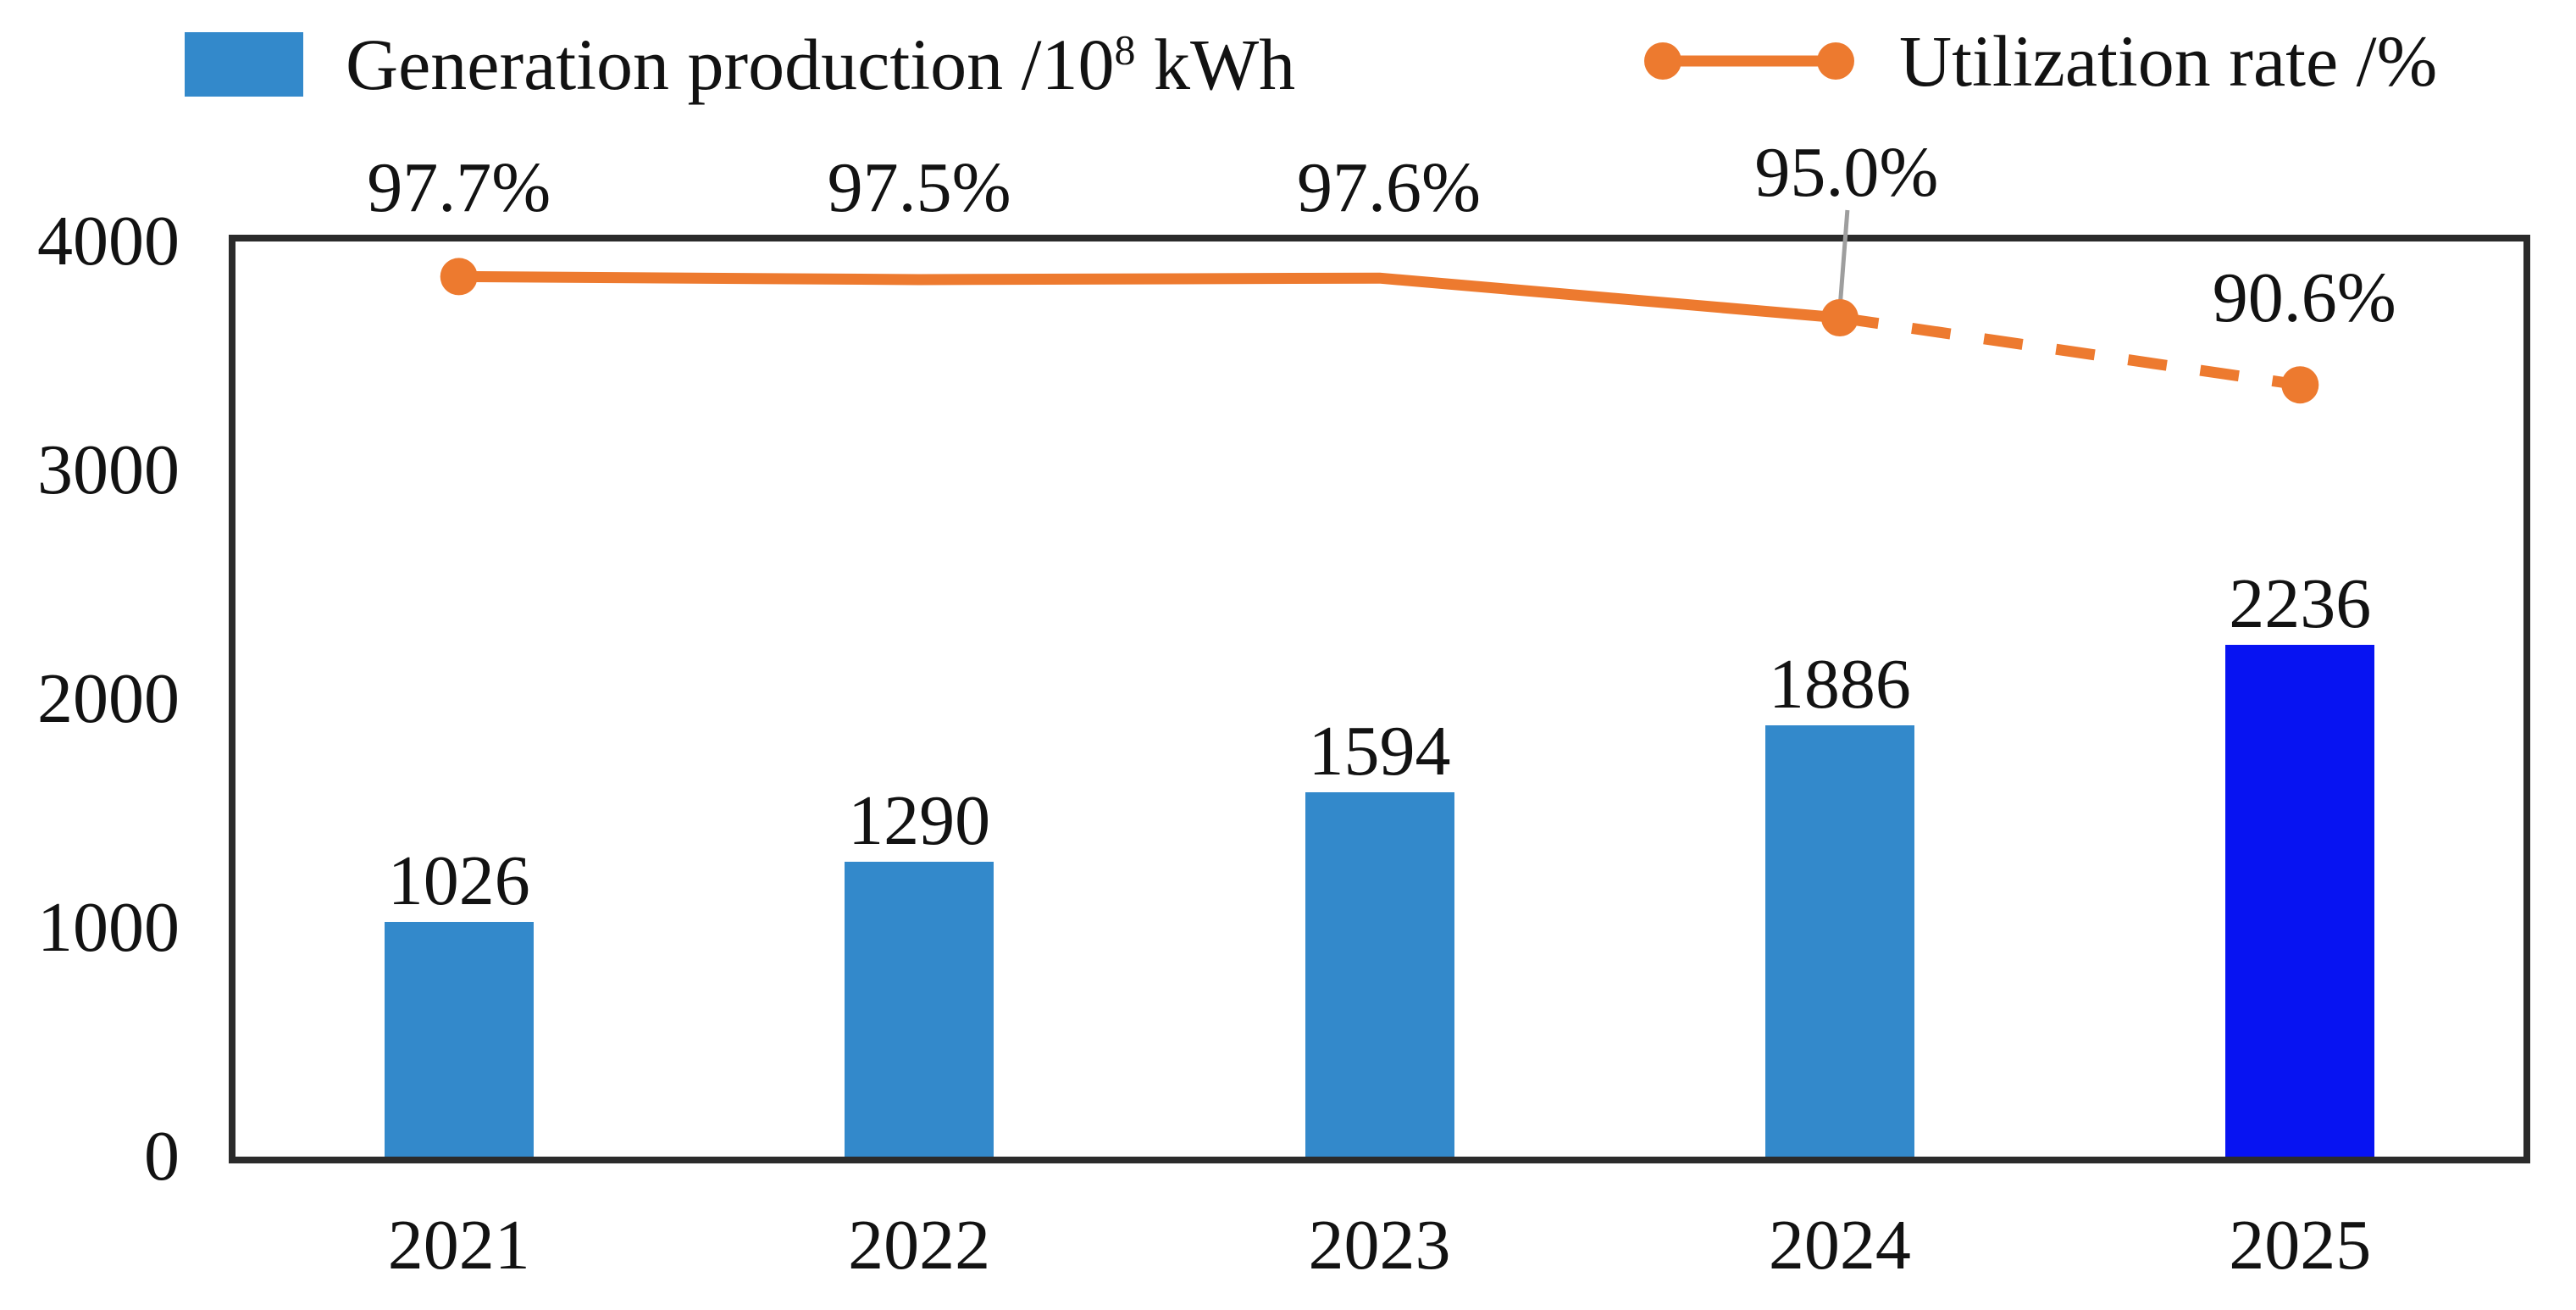  I want to click on rate-label-2025: 90.6%, so click(2304, 297).